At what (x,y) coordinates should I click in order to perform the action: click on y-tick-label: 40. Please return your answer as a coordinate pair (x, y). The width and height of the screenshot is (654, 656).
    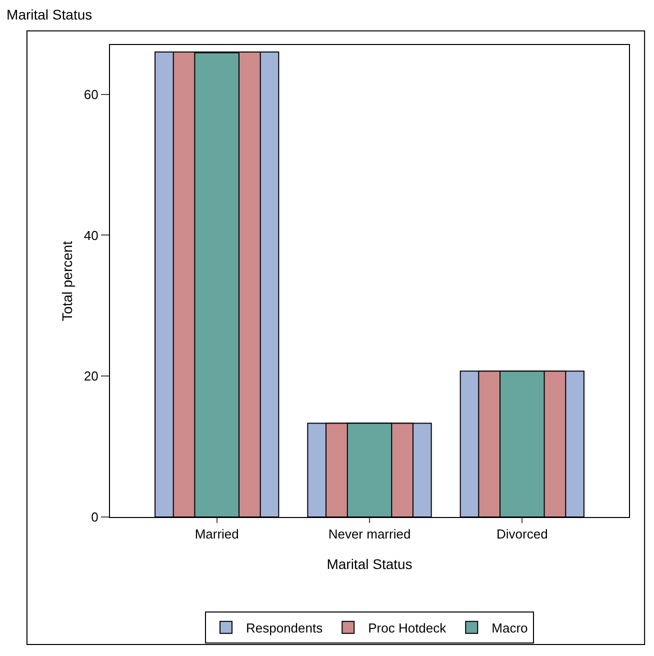
    Looking at the image, I should click on (91, 235).